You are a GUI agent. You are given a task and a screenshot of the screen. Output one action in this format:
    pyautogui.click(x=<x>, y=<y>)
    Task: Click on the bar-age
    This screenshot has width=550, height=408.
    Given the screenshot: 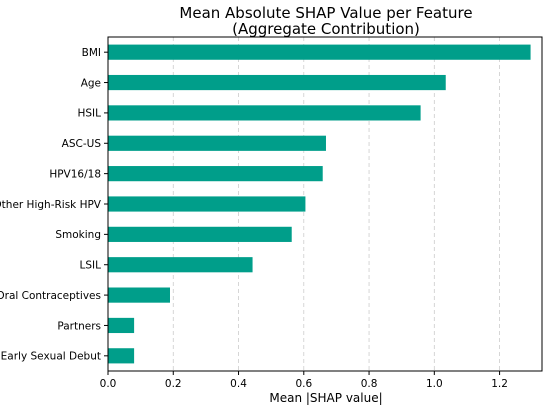 What is the action you would take?
    pyautogui.click(x=277, y=82)
    